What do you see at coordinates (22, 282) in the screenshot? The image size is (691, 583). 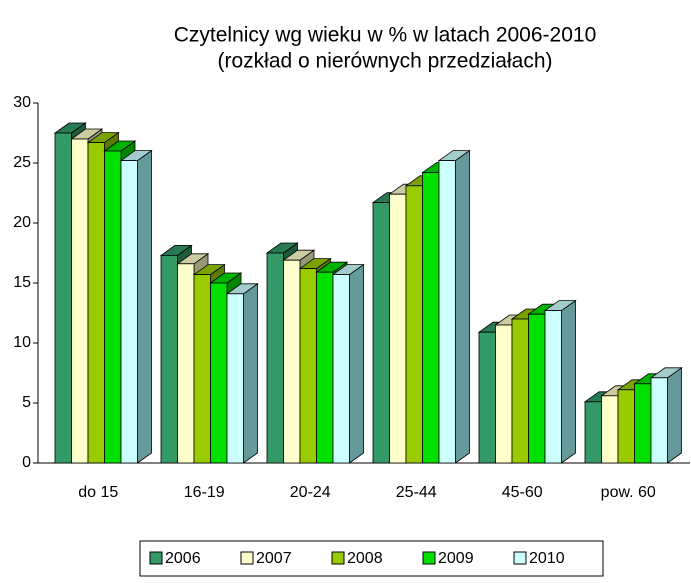 I see `y-tick-label: 15` at bounding box center [22, 282].